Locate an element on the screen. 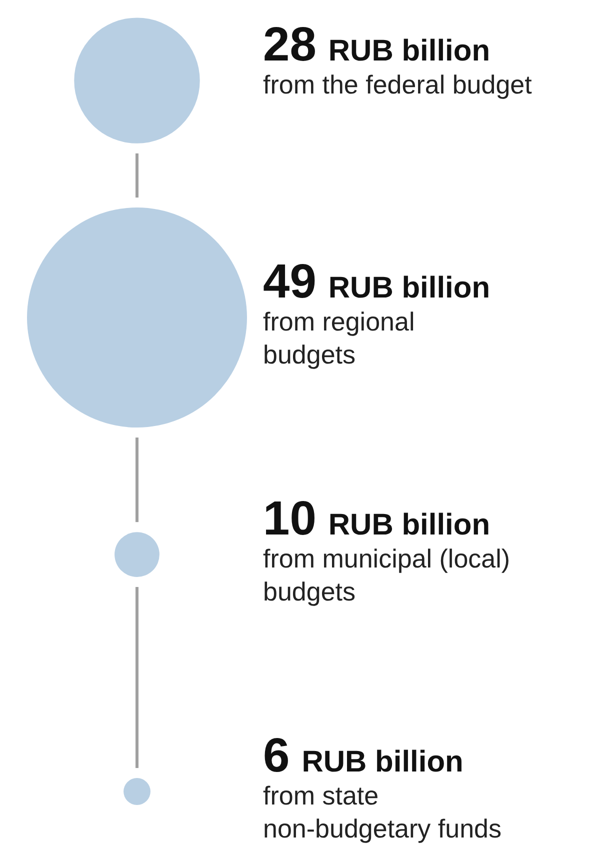 The height and width of the screenshot is (846, 604). data-label: 10 RUB billion is located at coordinates (376, 519).